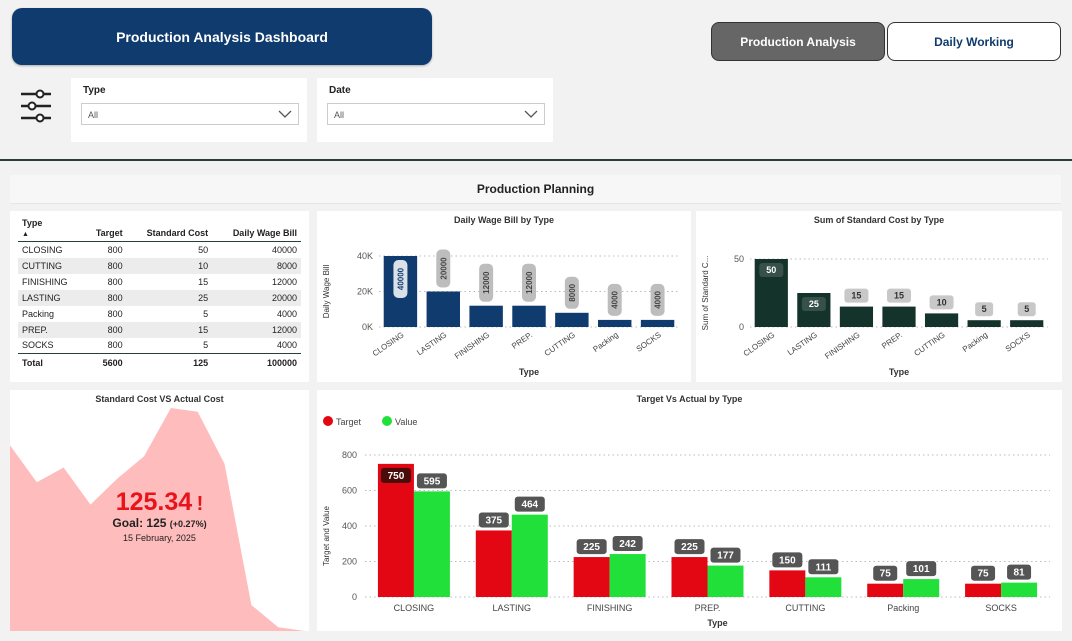 The height and width of the screenshot is (641, 1072). I want to click on sort-ascending-icon: ▲, so click(25, 234).